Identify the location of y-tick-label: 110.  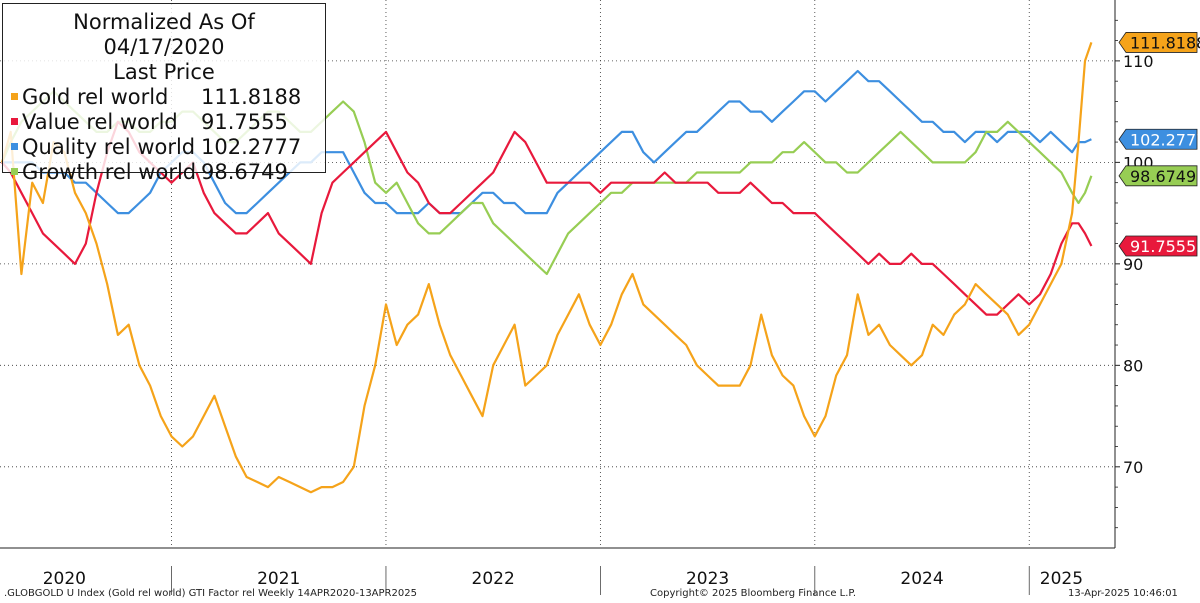
(1138, 61).